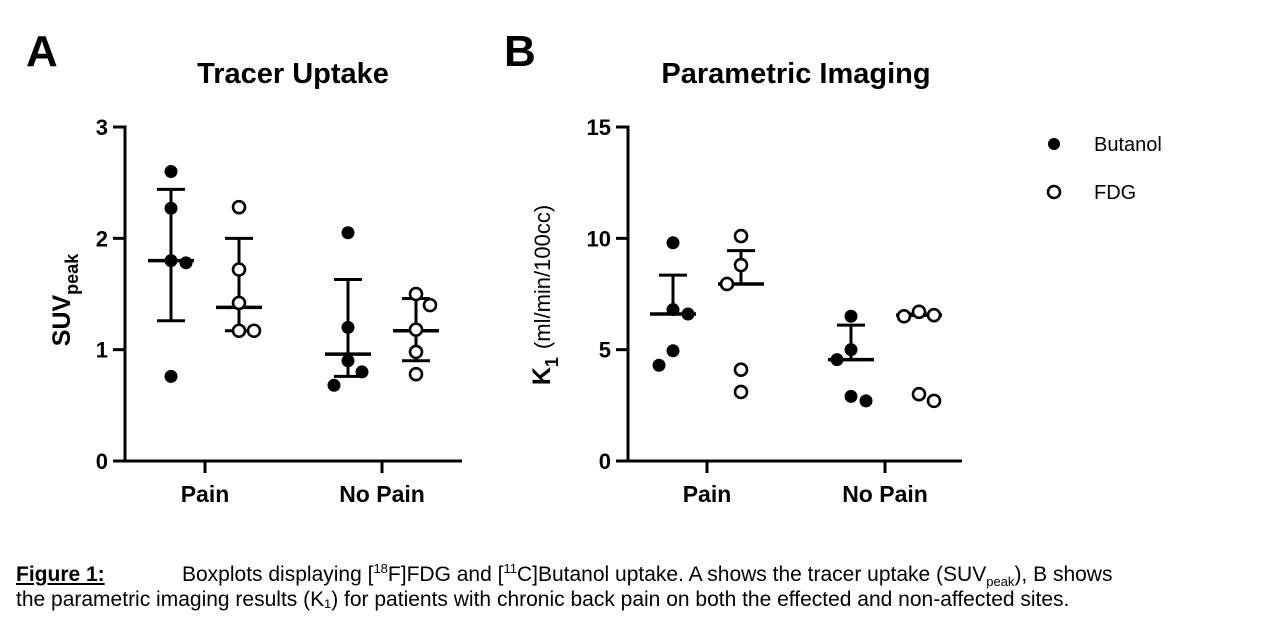 Image resolution: width=1280 pixels, height=644 pixels. I want to click on panel-b-ylabel-unit: (ml/min/100cc), so click(542, 277).